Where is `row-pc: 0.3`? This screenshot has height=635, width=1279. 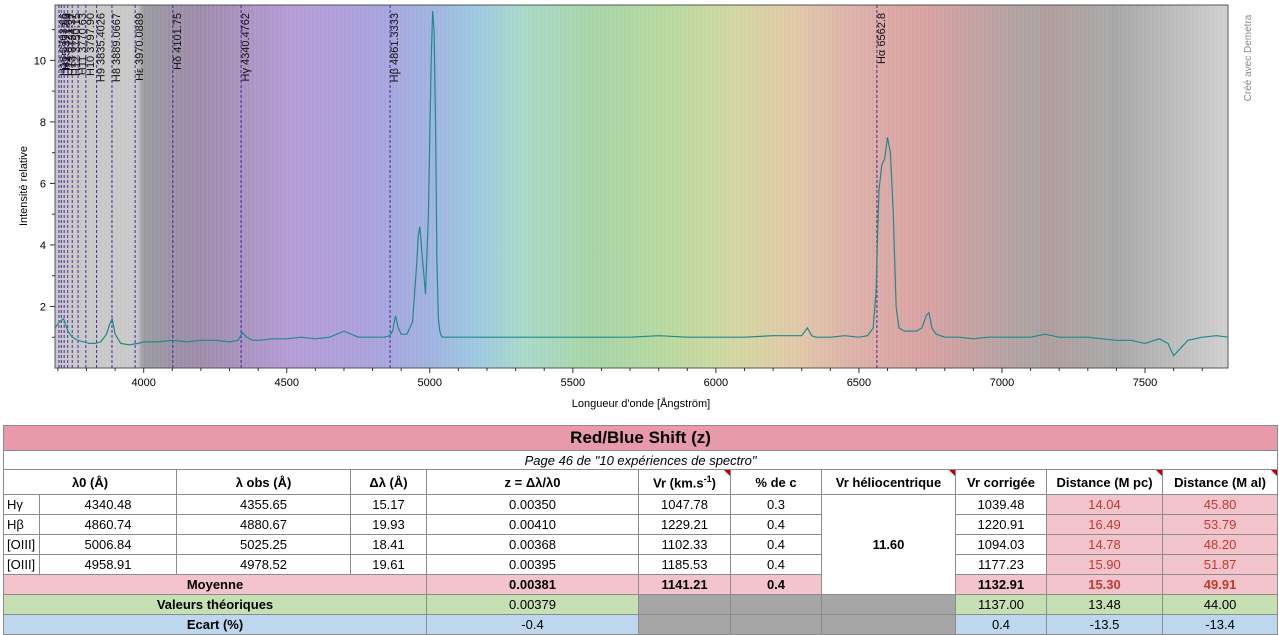 row-pc: 0.3 is located at coordinates (776, 504).